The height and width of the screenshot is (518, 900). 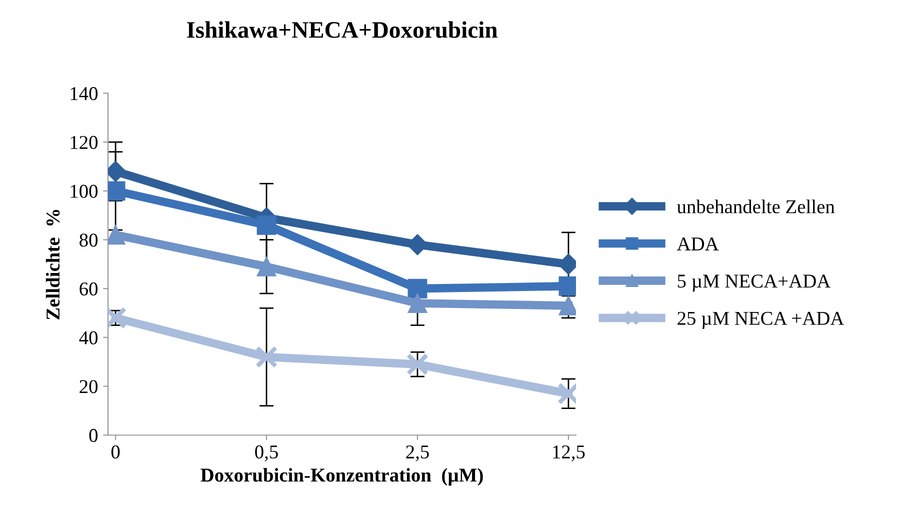 I want to click on y-tick-label: 80, so click(x=89, y=240).